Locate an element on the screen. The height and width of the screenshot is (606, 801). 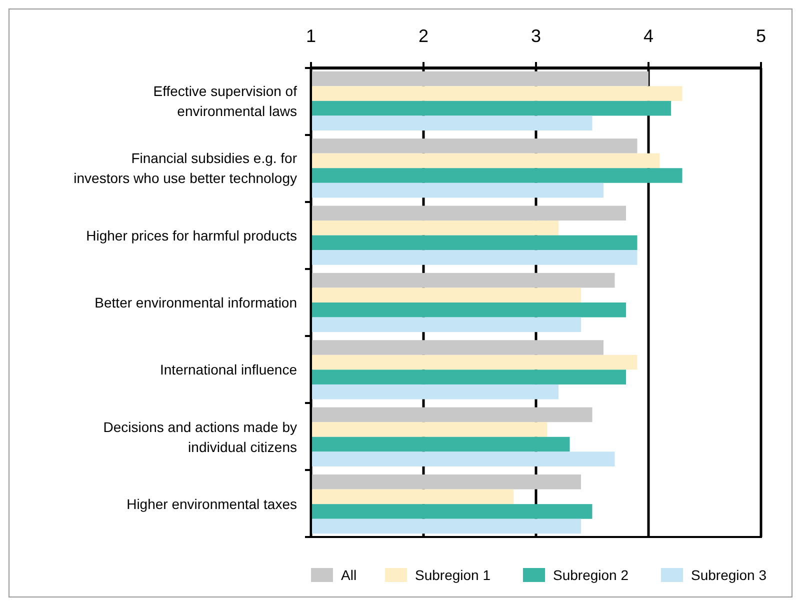
x-tick-label: 3 is located at coordinates (536, 36).